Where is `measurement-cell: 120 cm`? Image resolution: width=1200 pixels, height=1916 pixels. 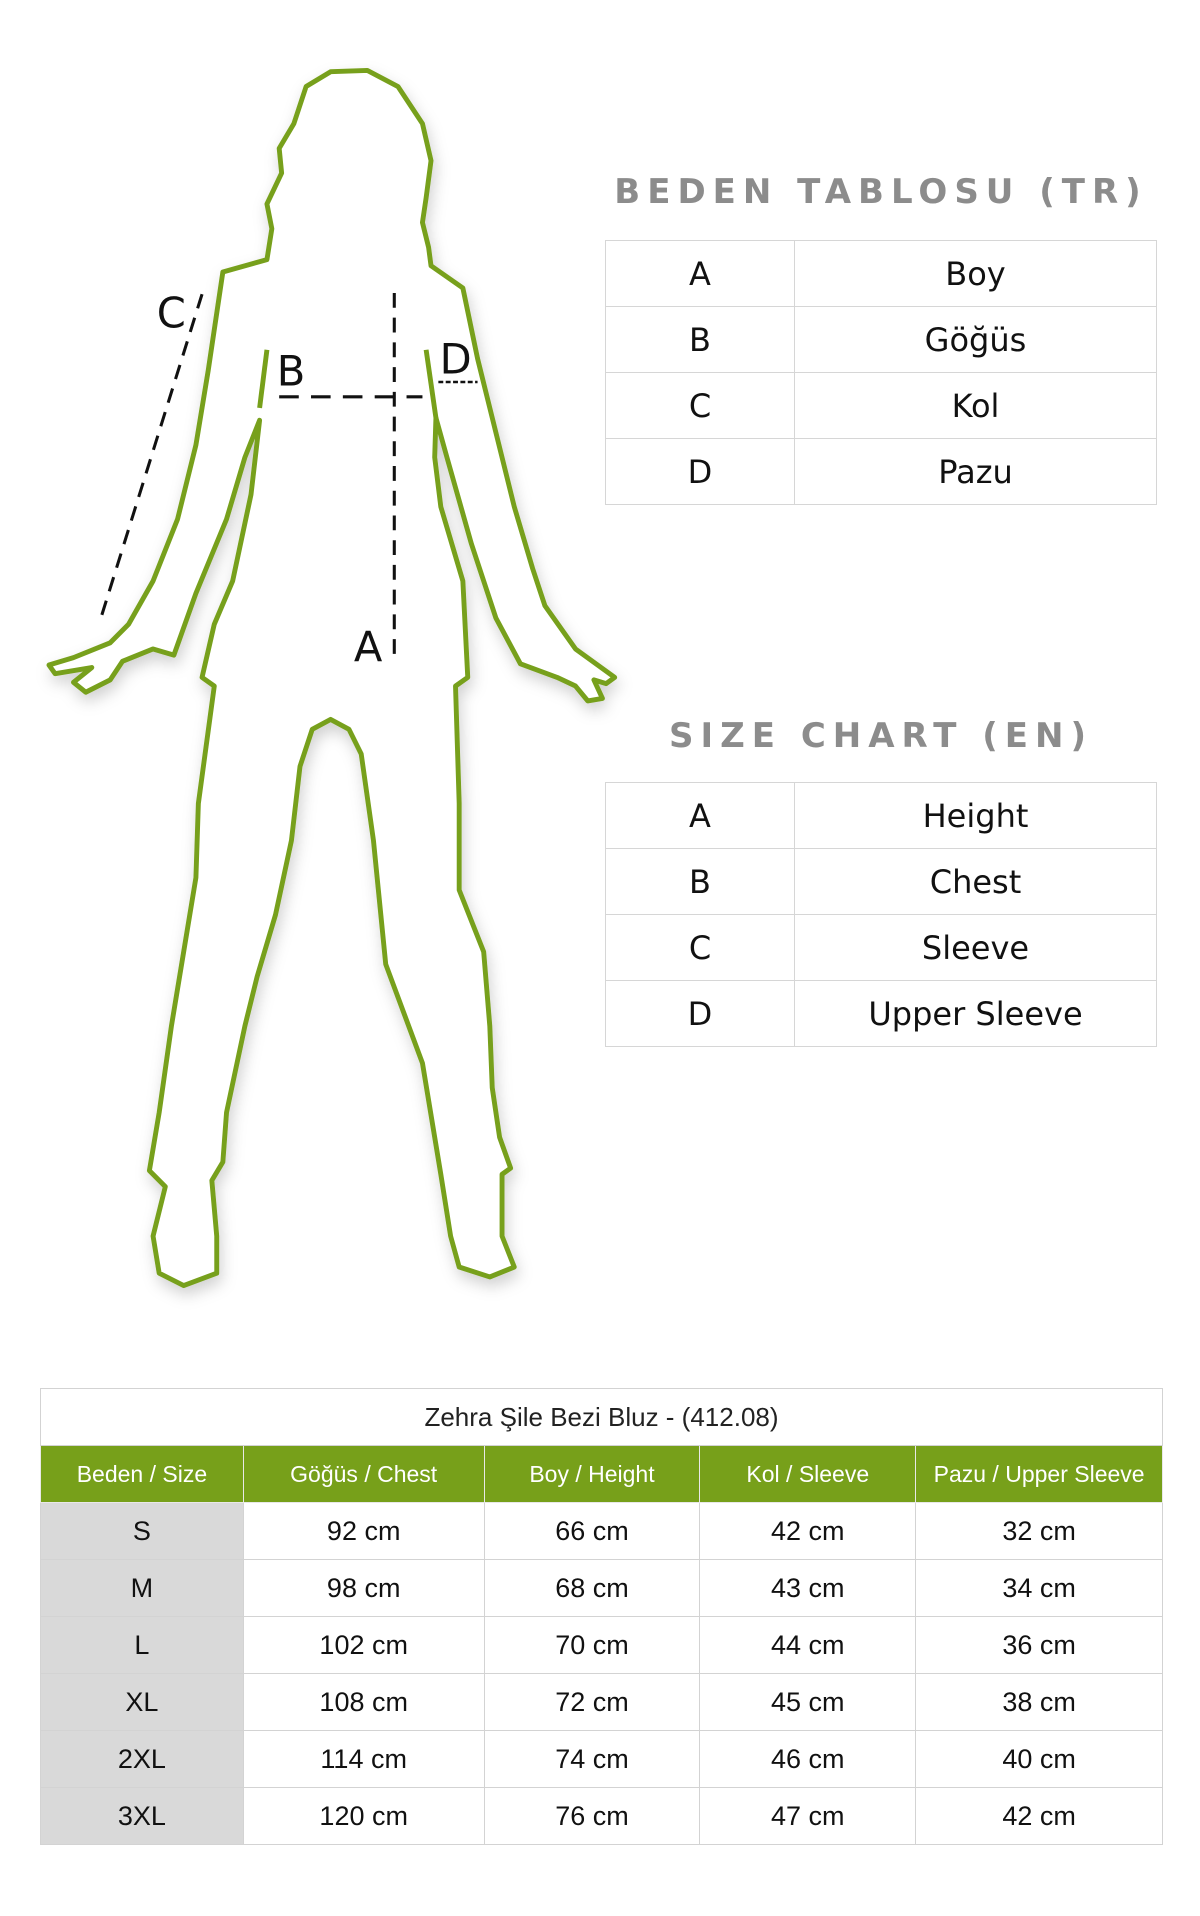
measurement-cell: 120 cm is located at coordinates (363, 1816).